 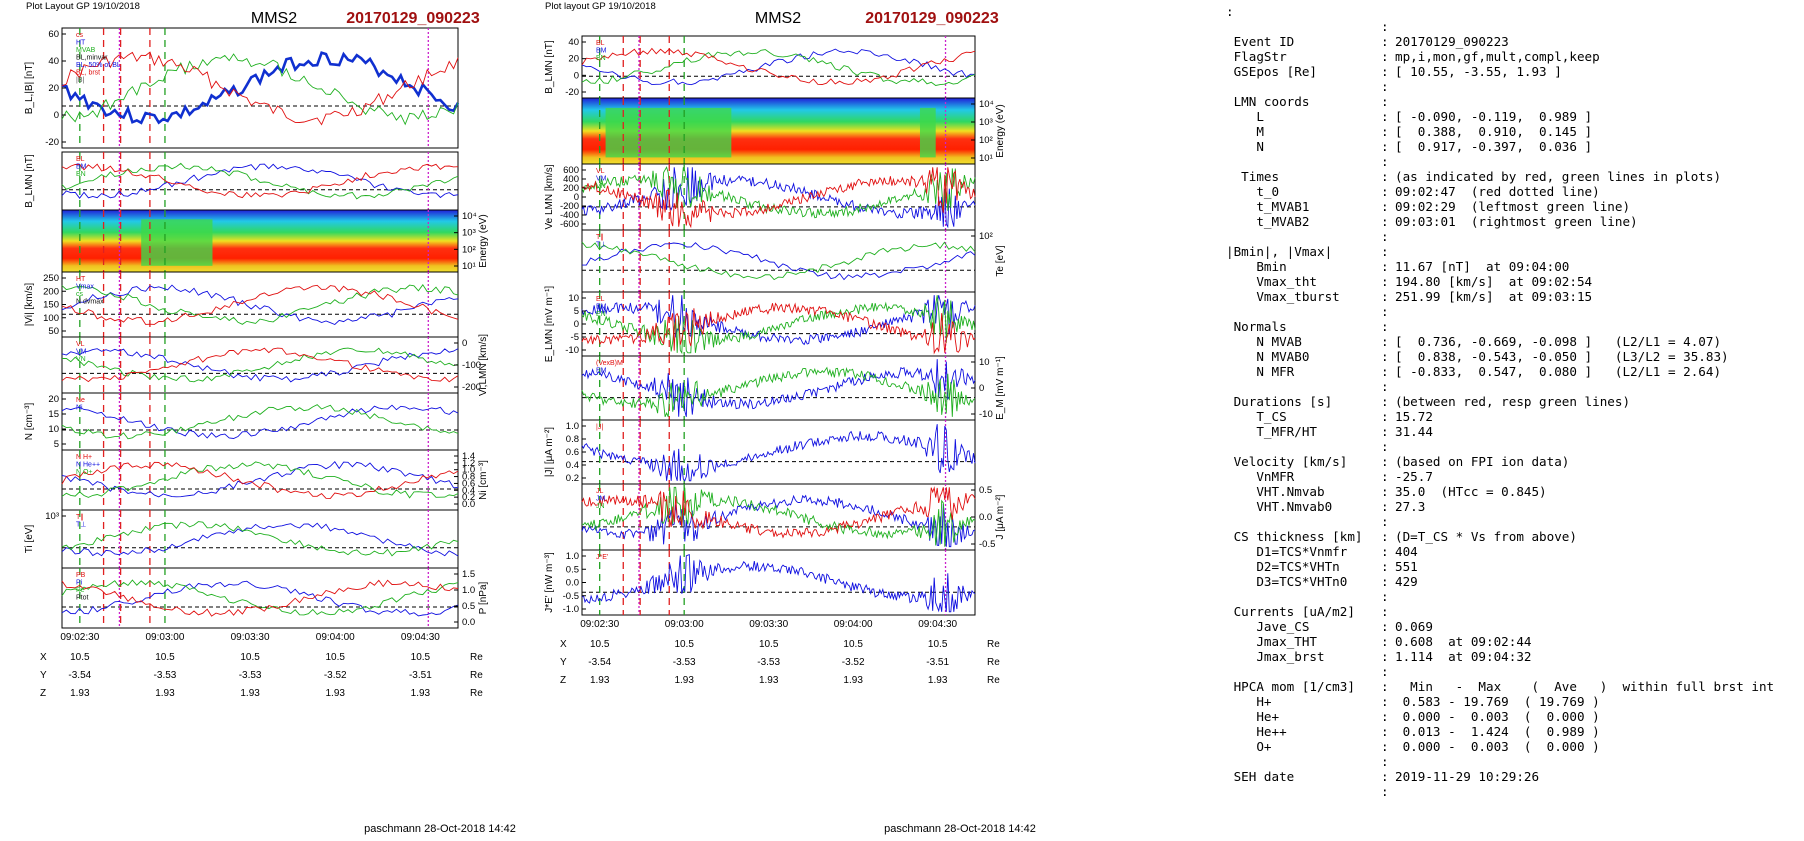 What do you see at coordinates (81, 575) in the screenshot?
I see `legend-entry: PB` at bounding box center [81, 575].